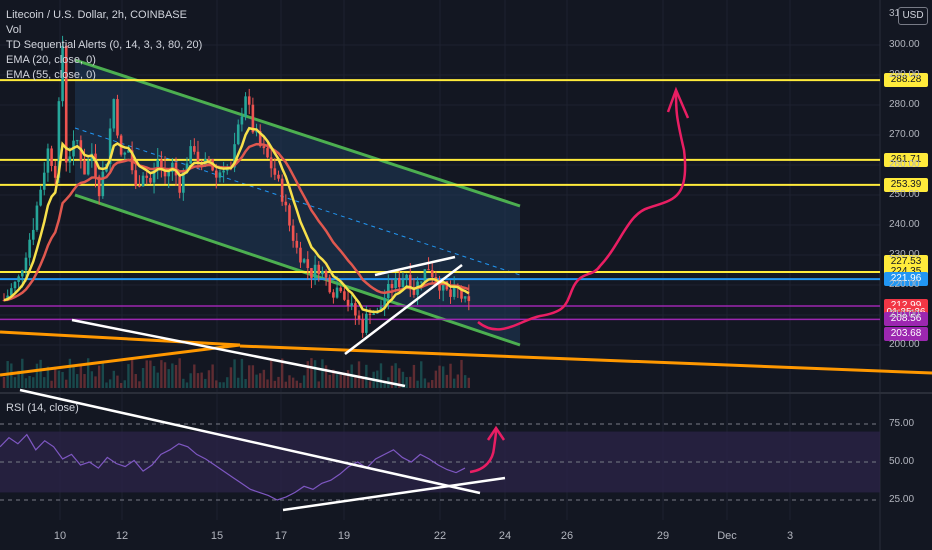 This screenshot has width=932, height=550. What do you see at coordinates (906, 279) in the screenshot?
I see `price-badge: 221.96` at bounding box center [906, 279].